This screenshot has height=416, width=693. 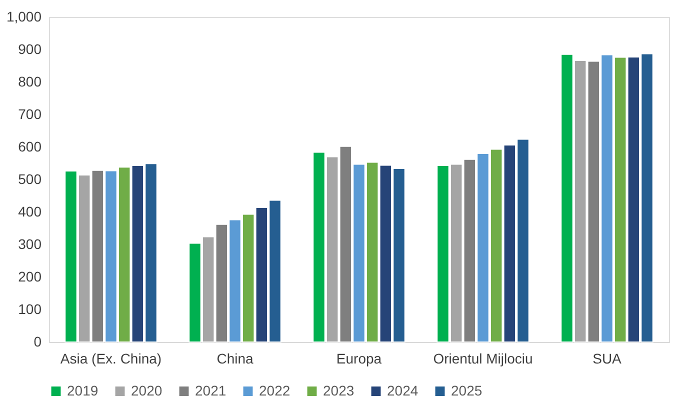 What do you see at coordinates (30, 49) in the screenshot?
I see `y-tick-label: 900` at bounding box center [30, 49].